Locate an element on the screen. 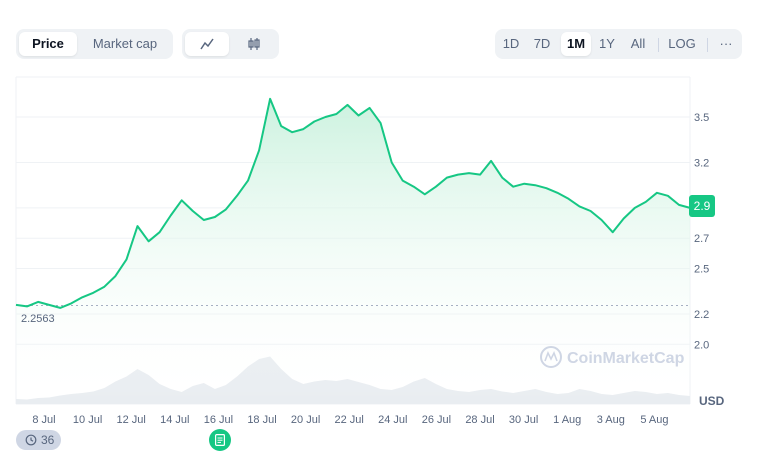 The height and width of the screenshot is (473, 768). coinmarketcap-watermark: CoinMarketCap is located at coordinates (612, 357).